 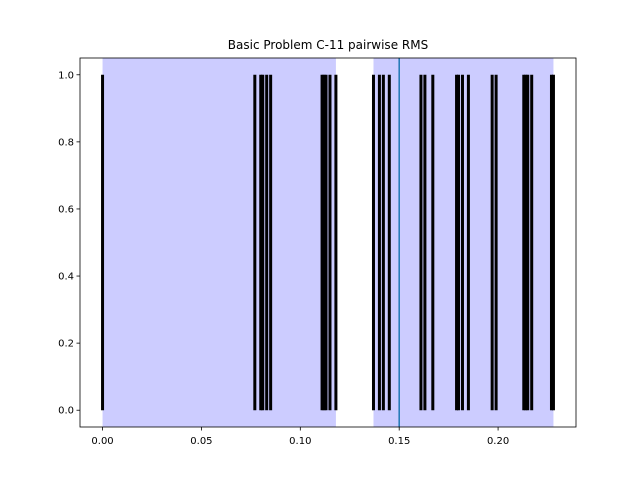 I want to click on y-tick-label: 0.8, so click(x=66, y=142).